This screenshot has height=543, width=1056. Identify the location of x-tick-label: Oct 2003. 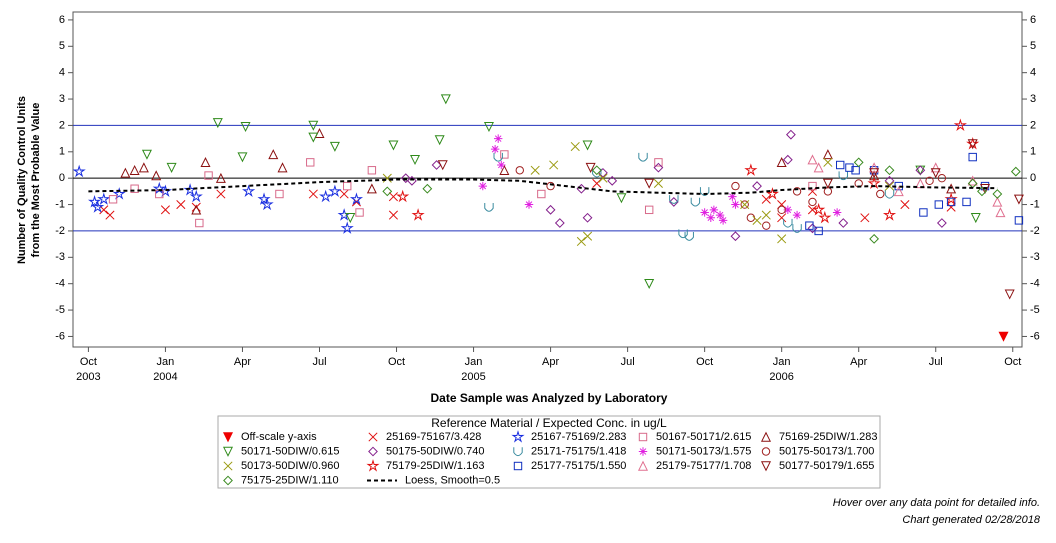
(88, 369).